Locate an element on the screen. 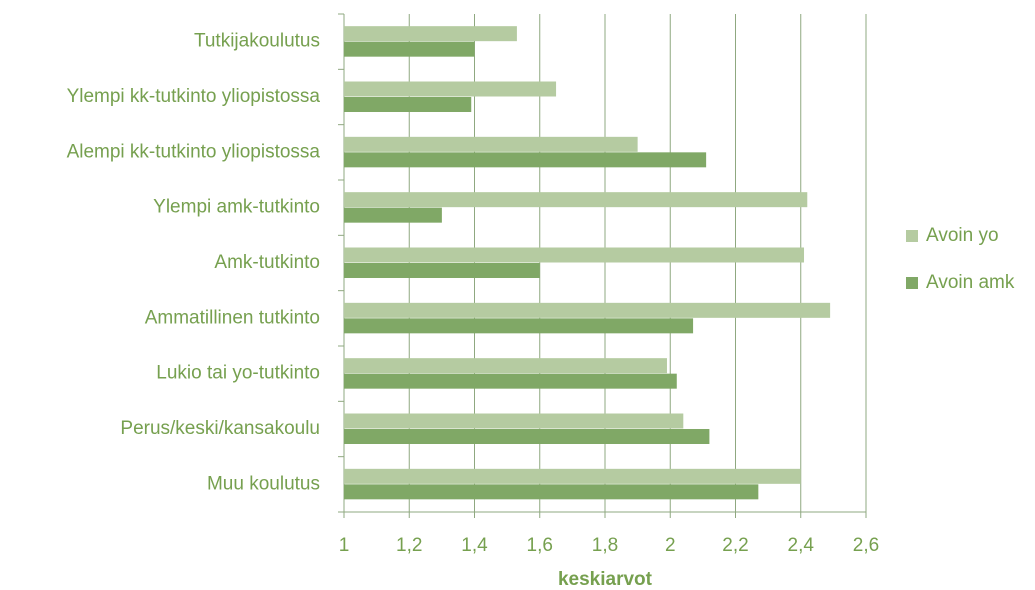 This screenshot has width=1035, height=590. y-tick-label: Amk-tutkinto is located at coordinates (267, 262).